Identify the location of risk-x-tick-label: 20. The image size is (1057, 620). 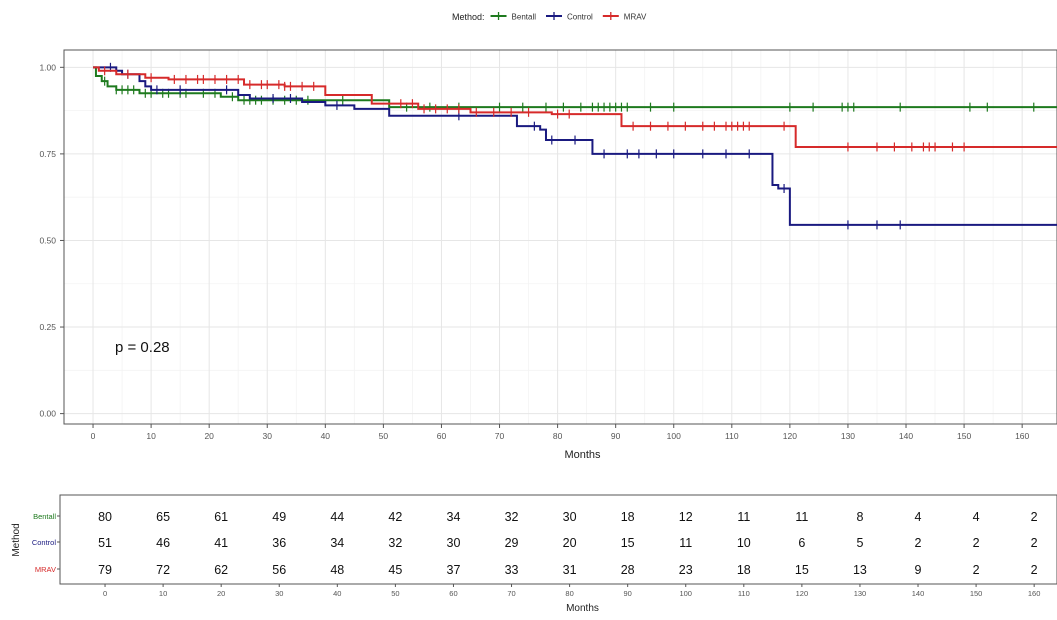
(221, 593).